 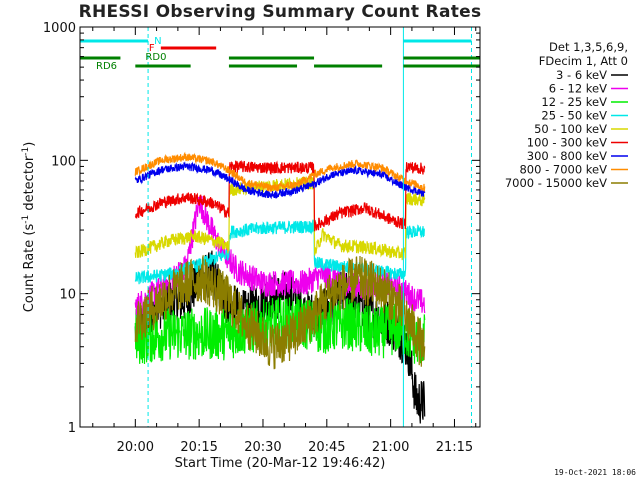 What do you see at coordinates (570, 129) in the screenshot?
I see `legend-label-4: 50 - 100 keV` at bounding box center [570, 129].